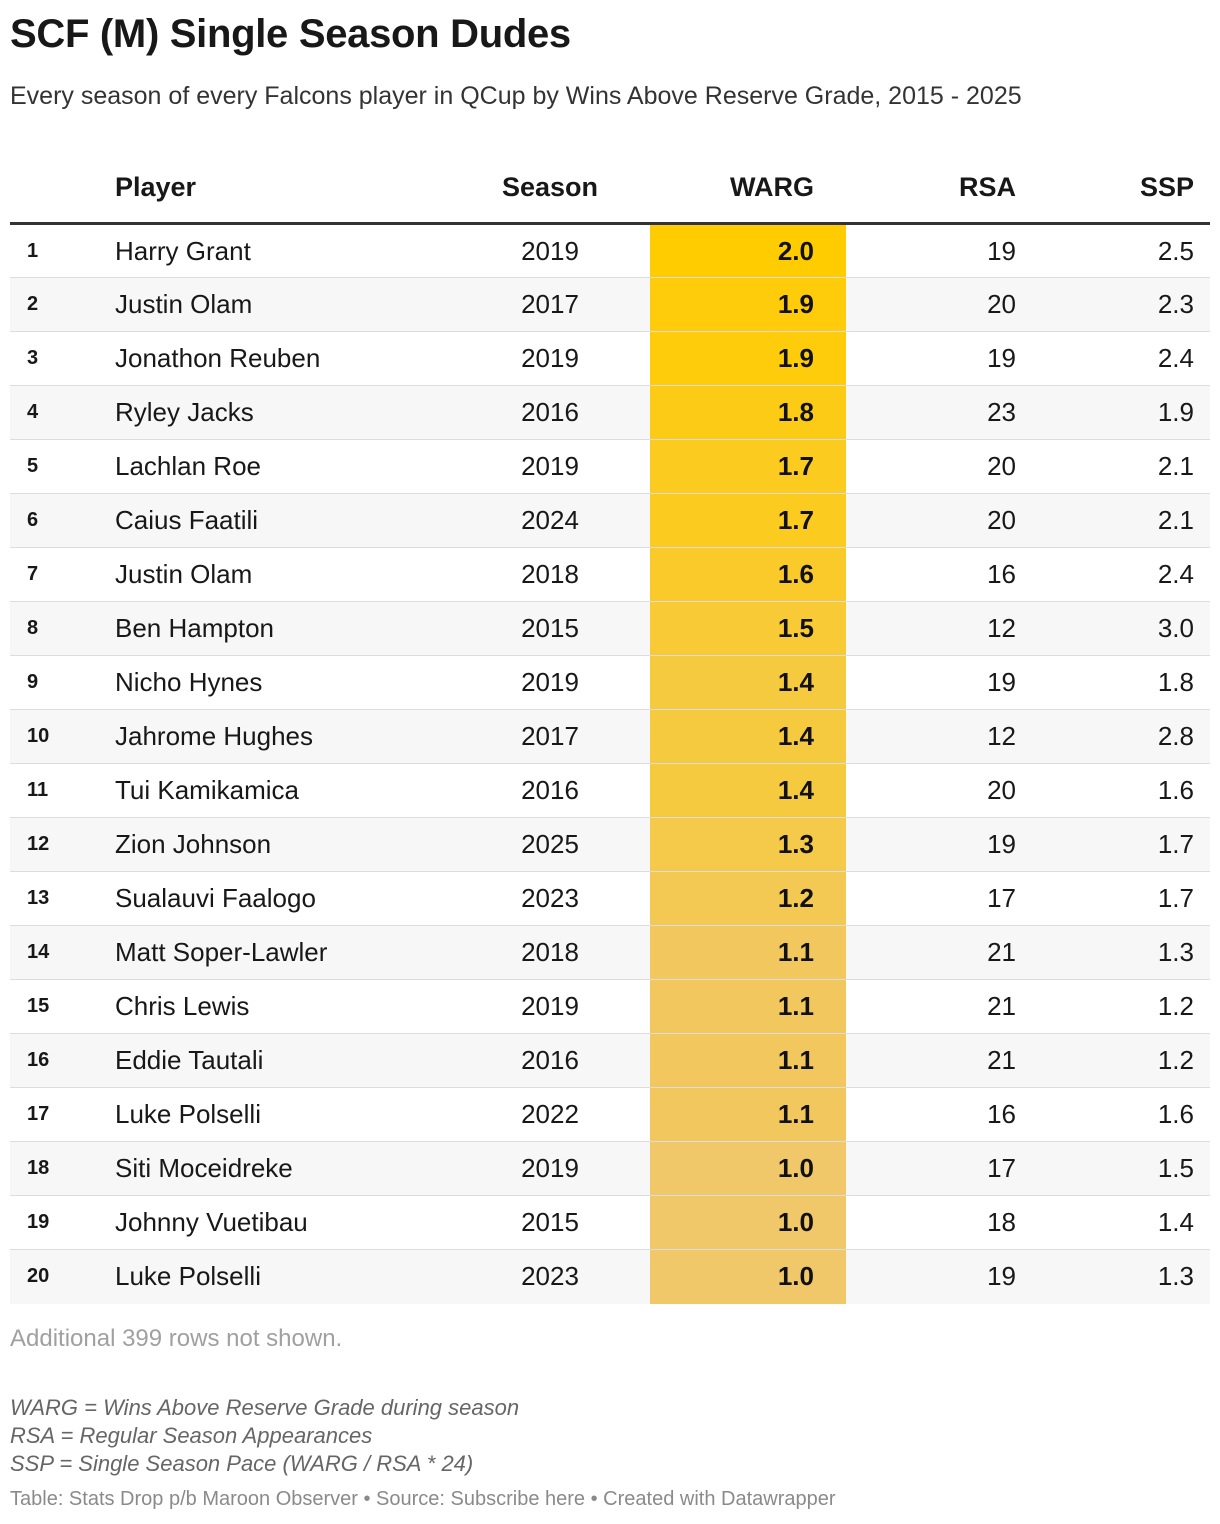 The height and width of the screenshot is (1524, 1220). I want to click on cell-rank: 1, so click(62, 250).